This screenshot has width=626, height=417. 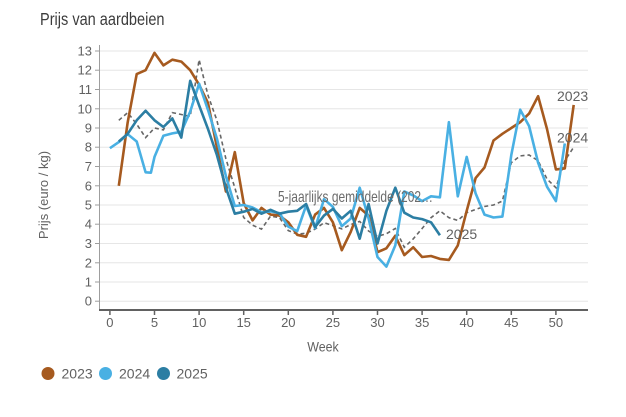 I want to click on svg-text: 35, so click(x=422, y=322).